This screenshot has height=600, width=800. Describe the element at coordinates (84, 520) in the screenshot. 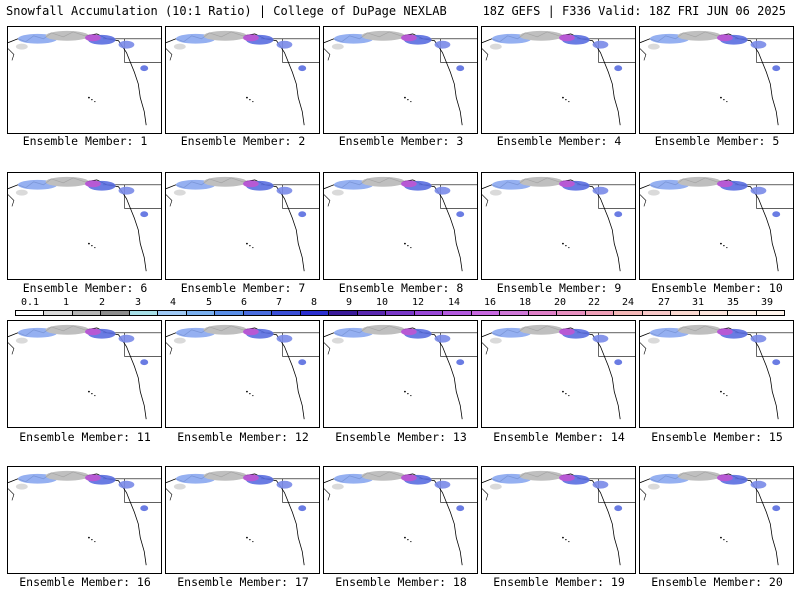

I see `ensemble-member-16-map` at that location.